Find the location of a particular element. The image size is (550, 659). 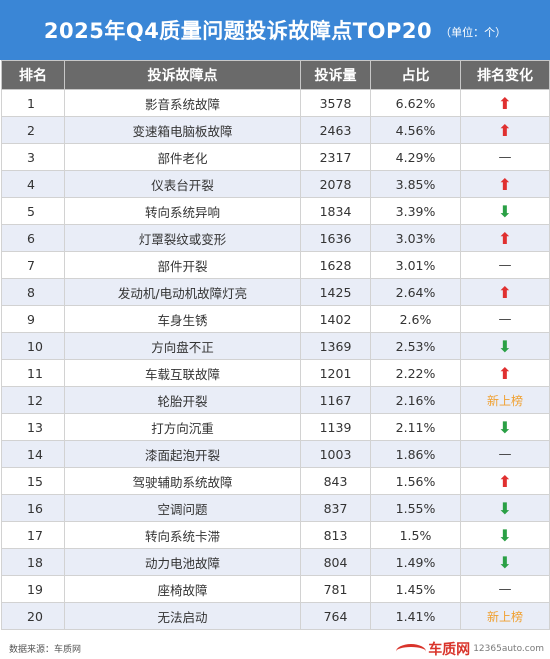

brand-logo: 车质网 12365auto.com is located at coordinates (470, 649).